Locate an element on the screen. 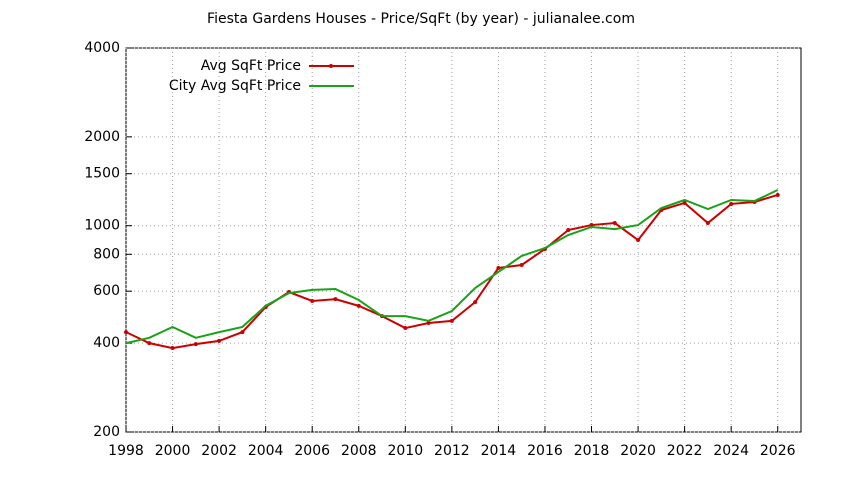  y-tick-label: 1000 is located at coordinates (102, 226).